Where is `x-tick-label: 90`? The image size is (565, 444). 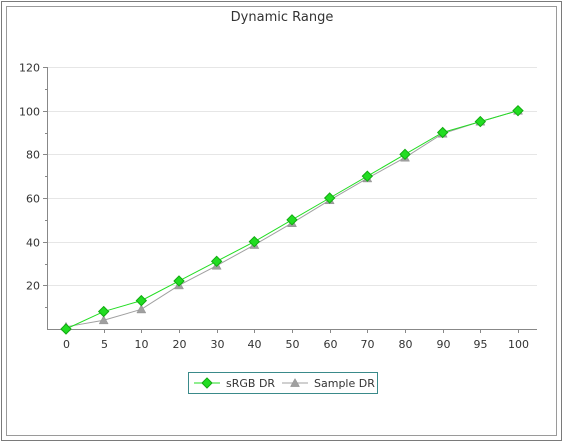
x-tick-label: 90 is located at coordinates (444, 344).